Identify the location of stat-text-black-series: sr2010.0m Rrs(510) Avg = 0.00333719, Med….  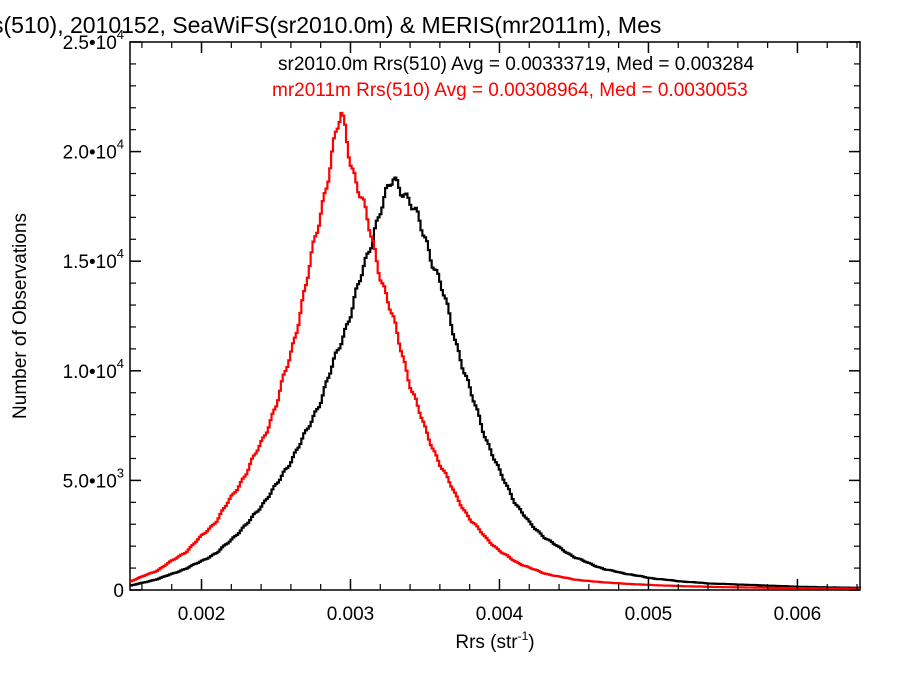
(516, 64).